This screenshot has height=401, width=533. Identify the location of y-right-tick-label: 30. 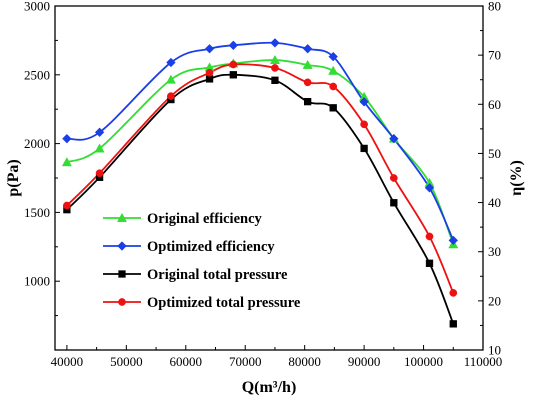
(494, 251).